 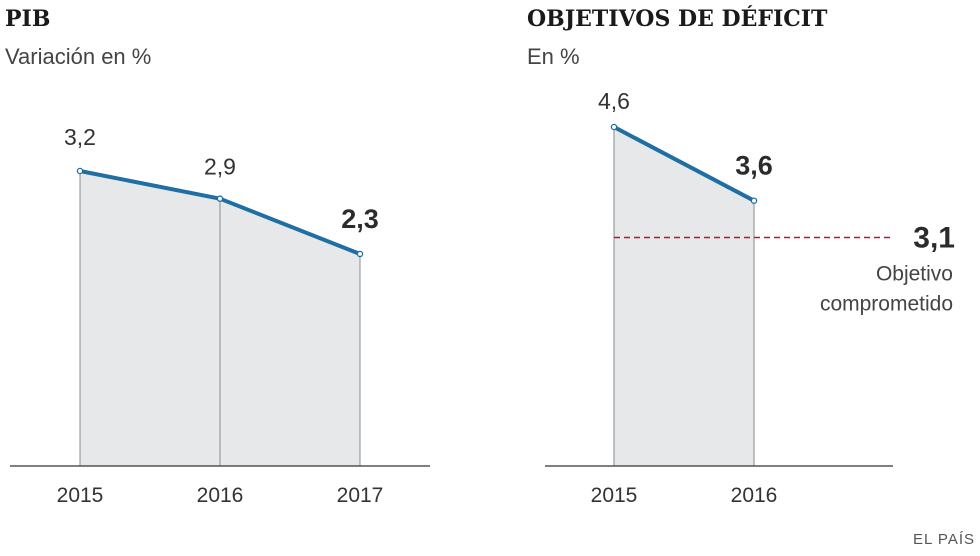 I want to click on reference-label-line: Objetivo, so click(x=914, y=274).